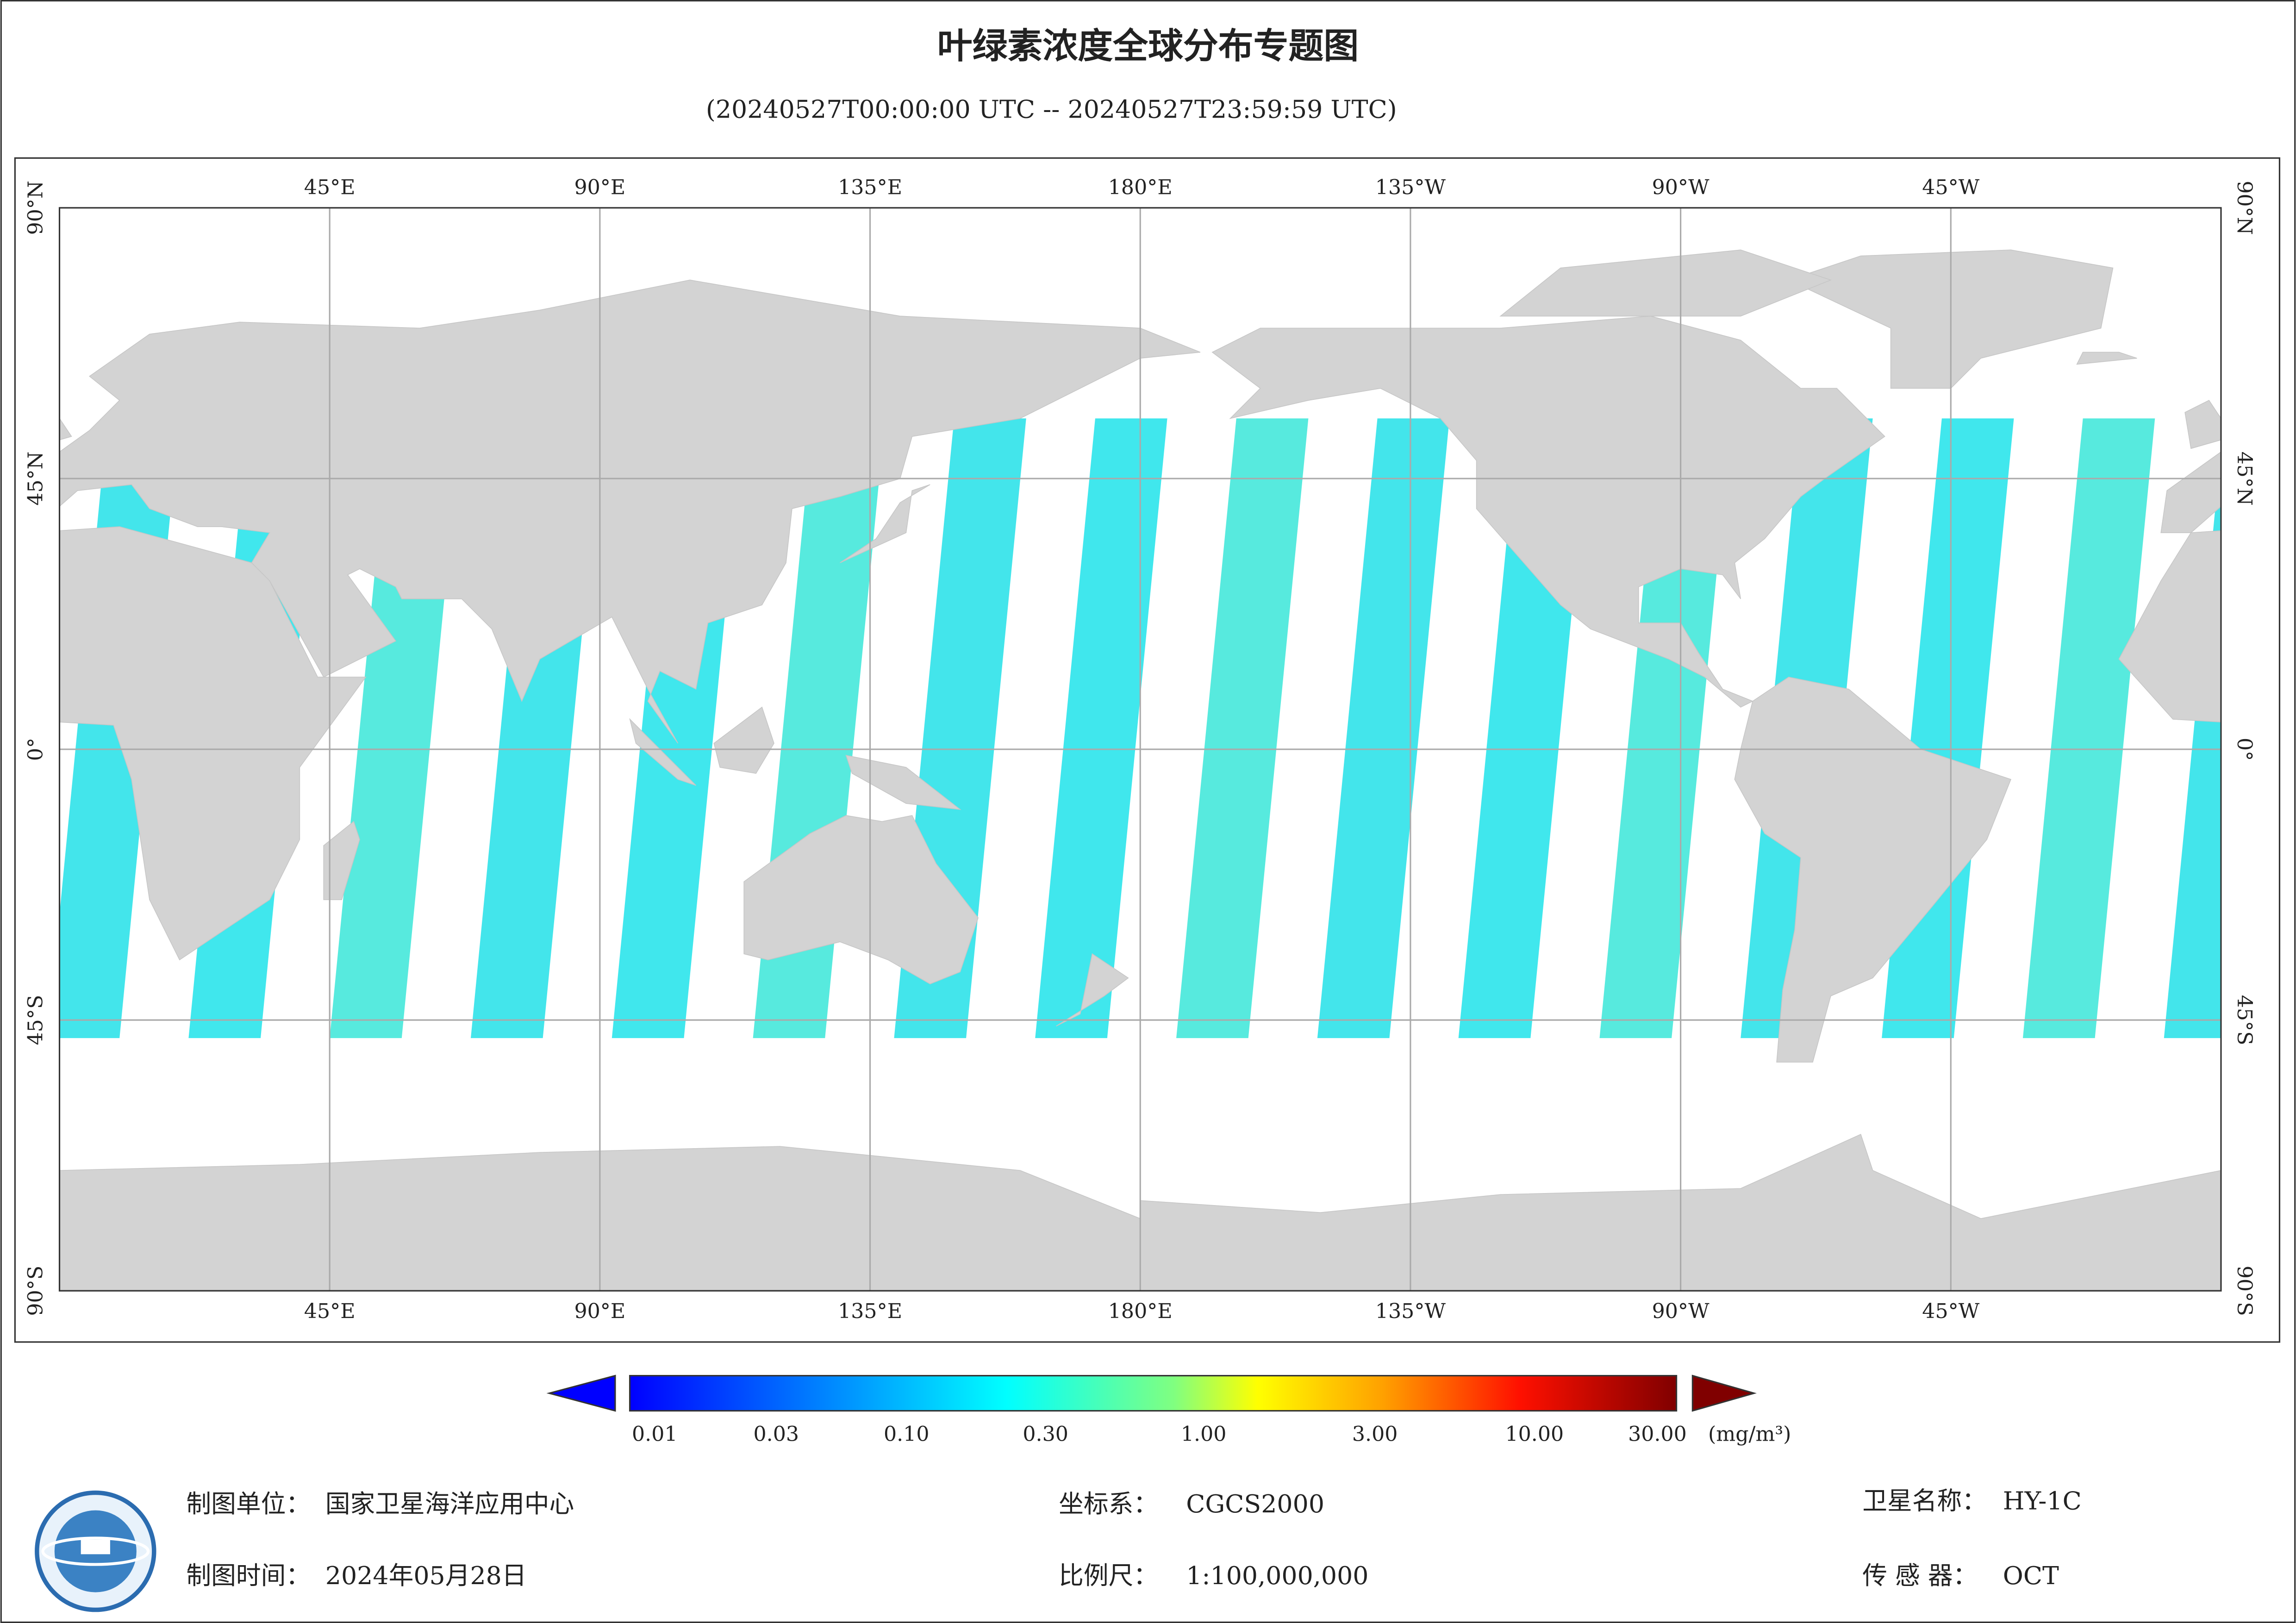  I want to click on lon-label-top: 135°W, so click(1410, 187).